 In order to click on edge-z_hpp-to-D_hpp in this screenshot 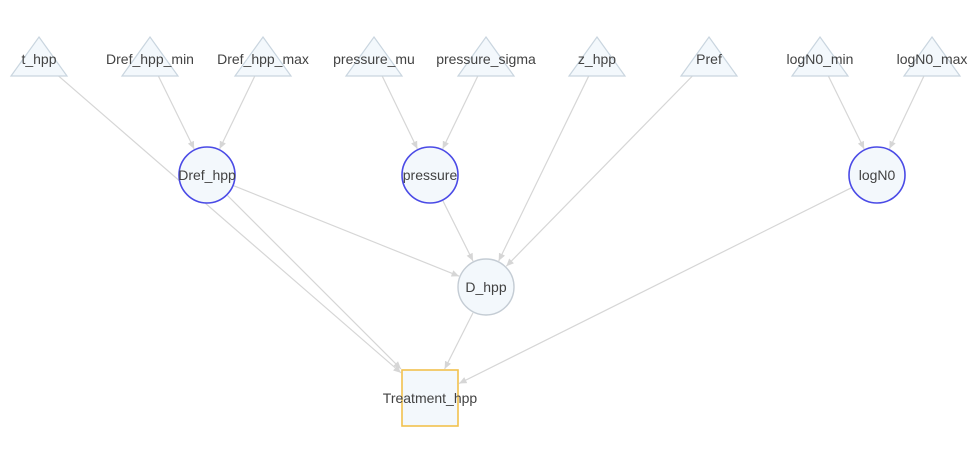, I will do `click(544, 168)`.